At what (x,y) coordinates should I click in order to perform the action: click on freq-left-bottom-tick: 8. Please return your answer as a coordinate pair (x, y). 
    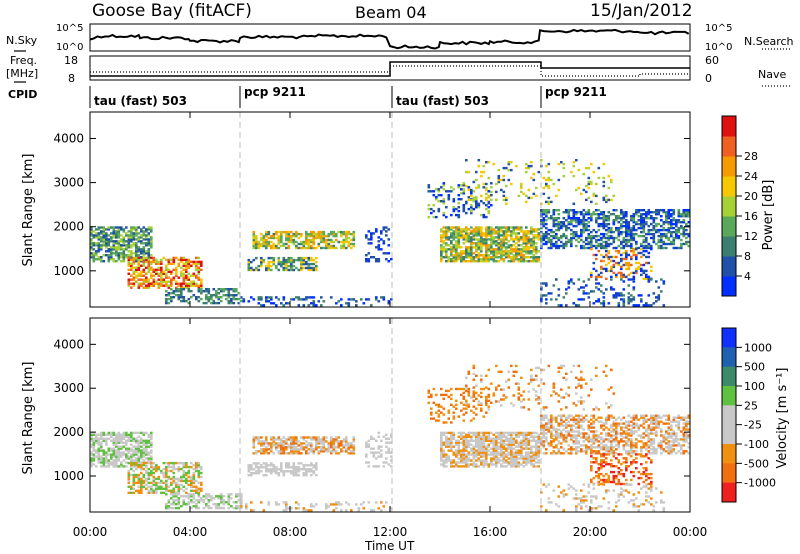
    Looking at the image, I should click on (71, 78).